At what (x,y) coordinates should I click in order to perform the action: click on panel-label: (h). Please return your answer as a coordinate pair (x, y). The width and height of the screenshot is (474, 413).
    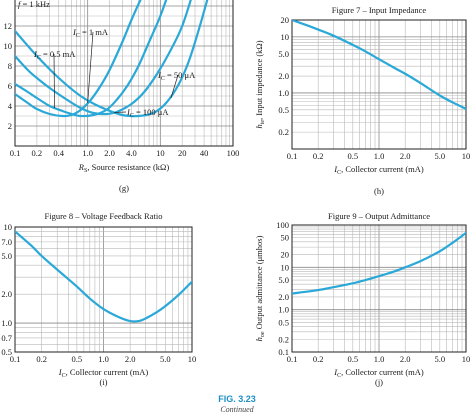
    Looking at the image, I should click on (379, 191).